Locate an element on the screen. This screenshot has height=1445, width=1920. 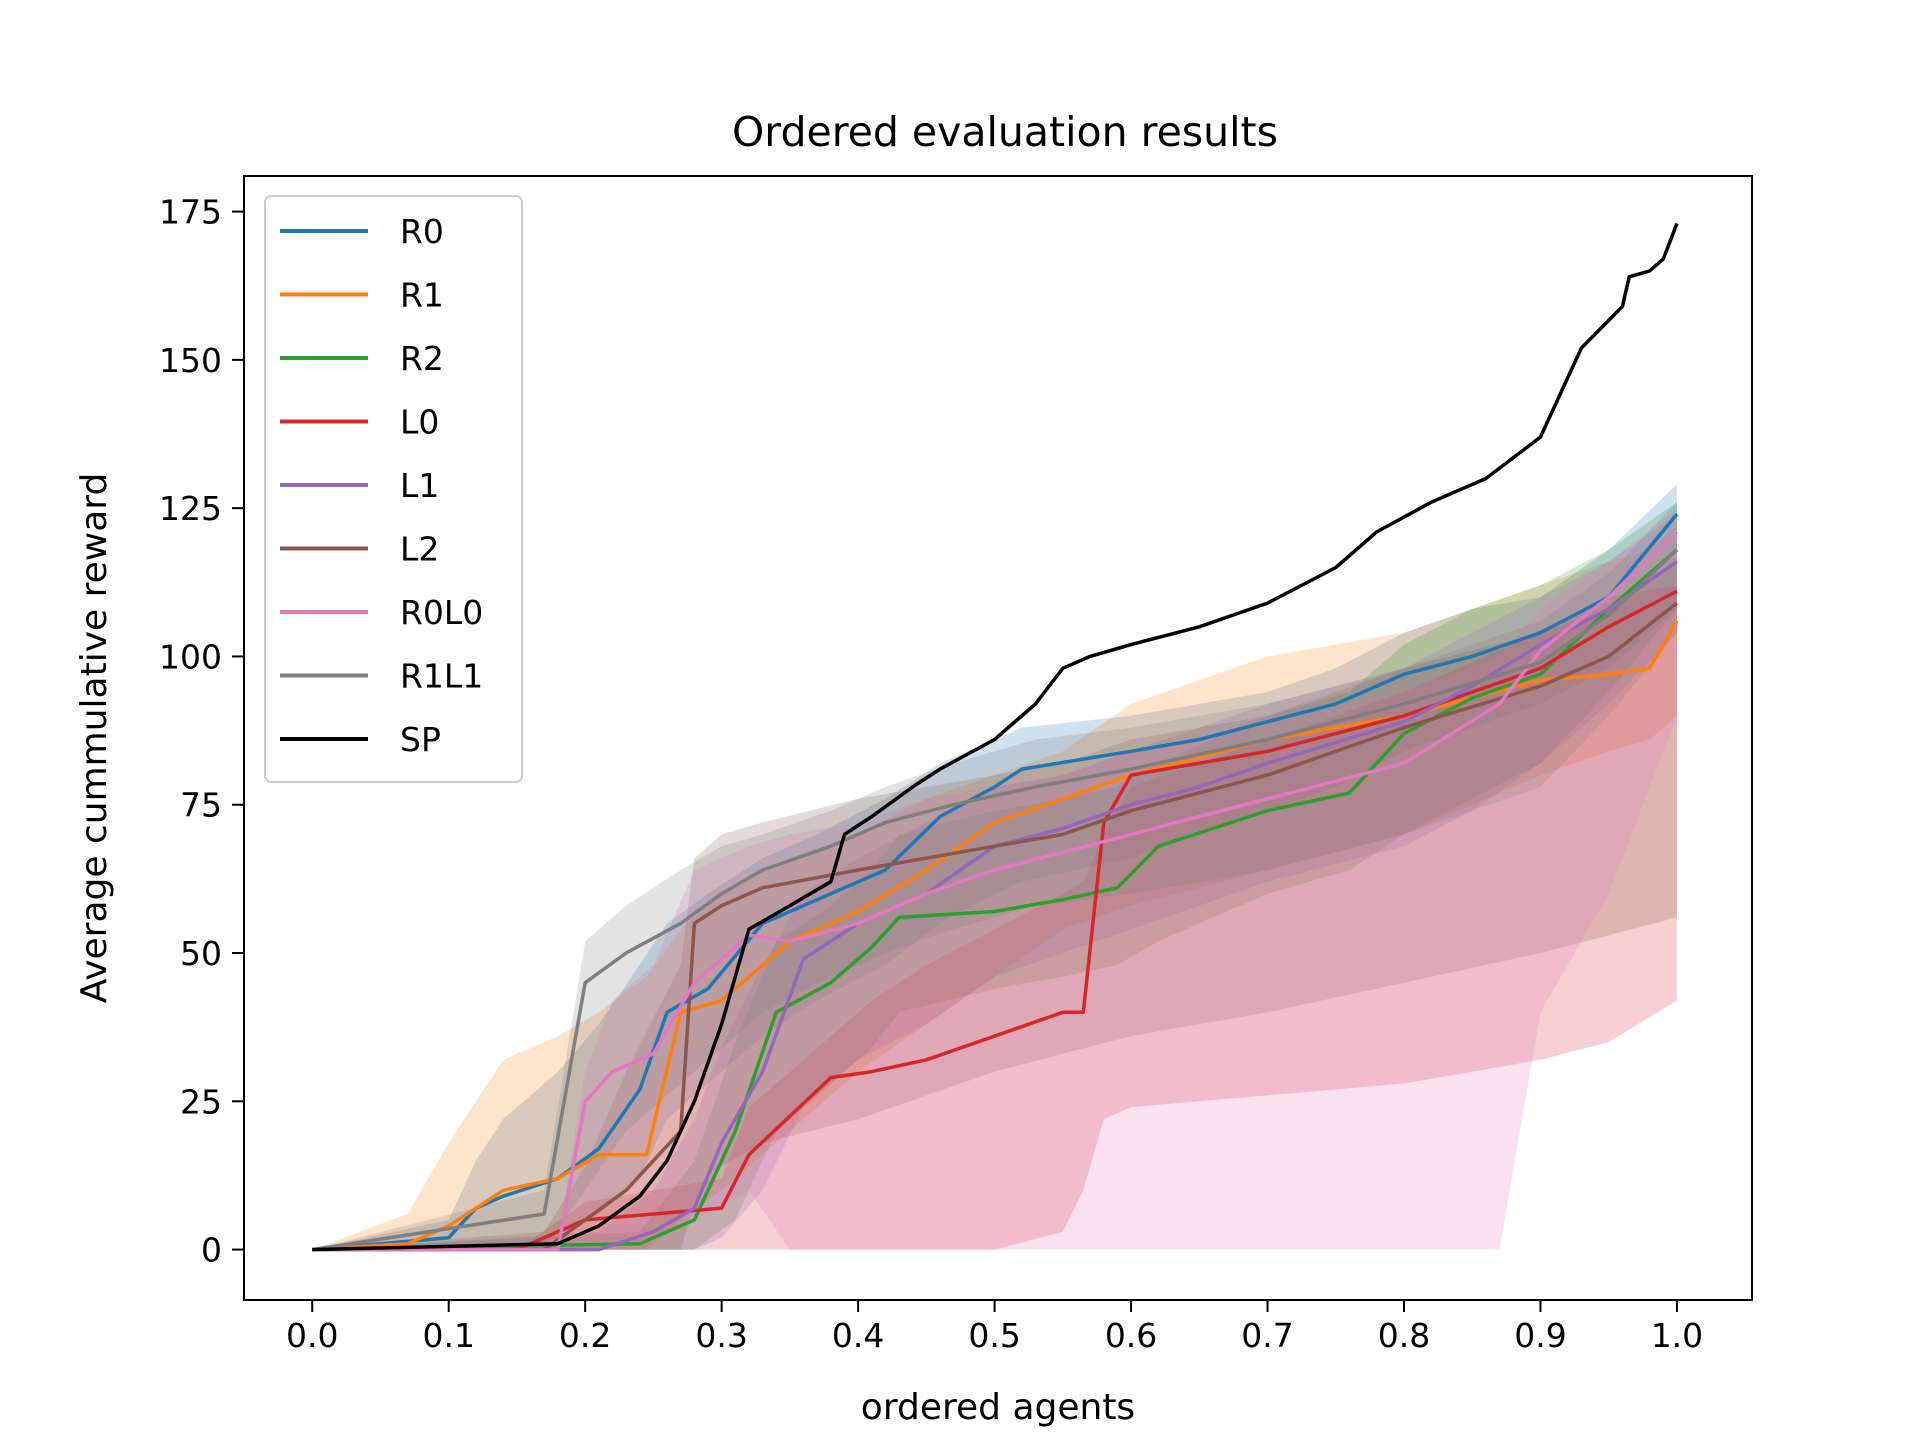
x-tick-label: 0.9 is located at coordinates (1540, 1335).